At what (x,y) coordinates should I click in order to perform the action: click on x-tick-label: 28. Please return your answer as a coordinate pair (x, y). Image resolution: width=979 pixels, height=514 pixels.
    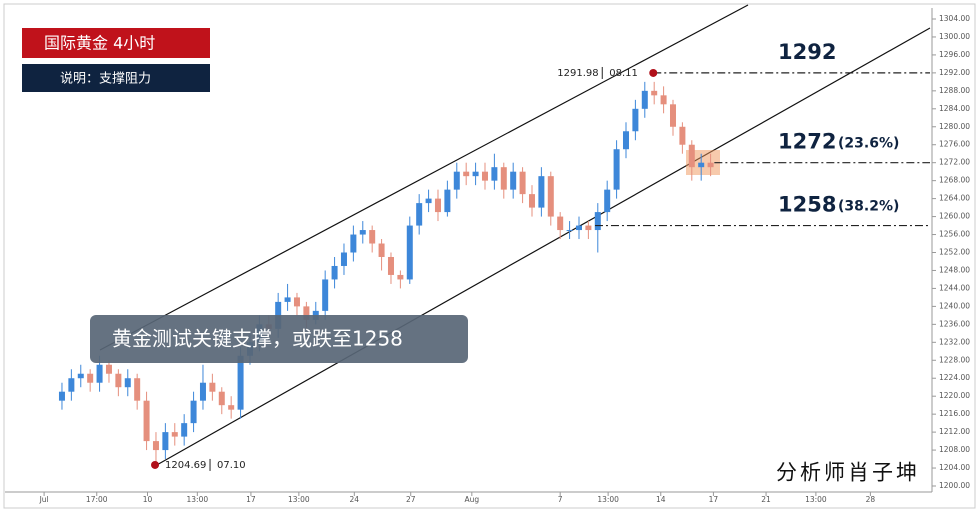
    Looking at the image, I should click on (871, 499).